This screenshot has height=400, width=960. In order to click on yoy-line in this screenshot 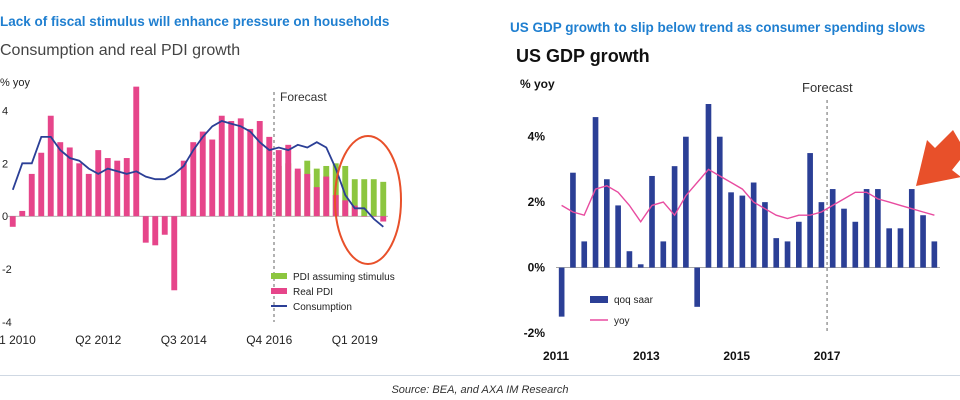, I will do `click(748, 196)`.